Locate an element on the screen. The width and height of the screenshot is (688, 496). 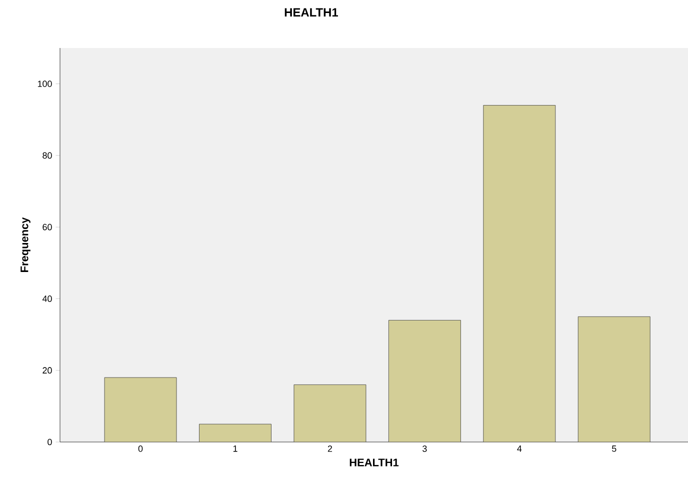
y-tick-label: 20 is located at coordinates (47, 370).